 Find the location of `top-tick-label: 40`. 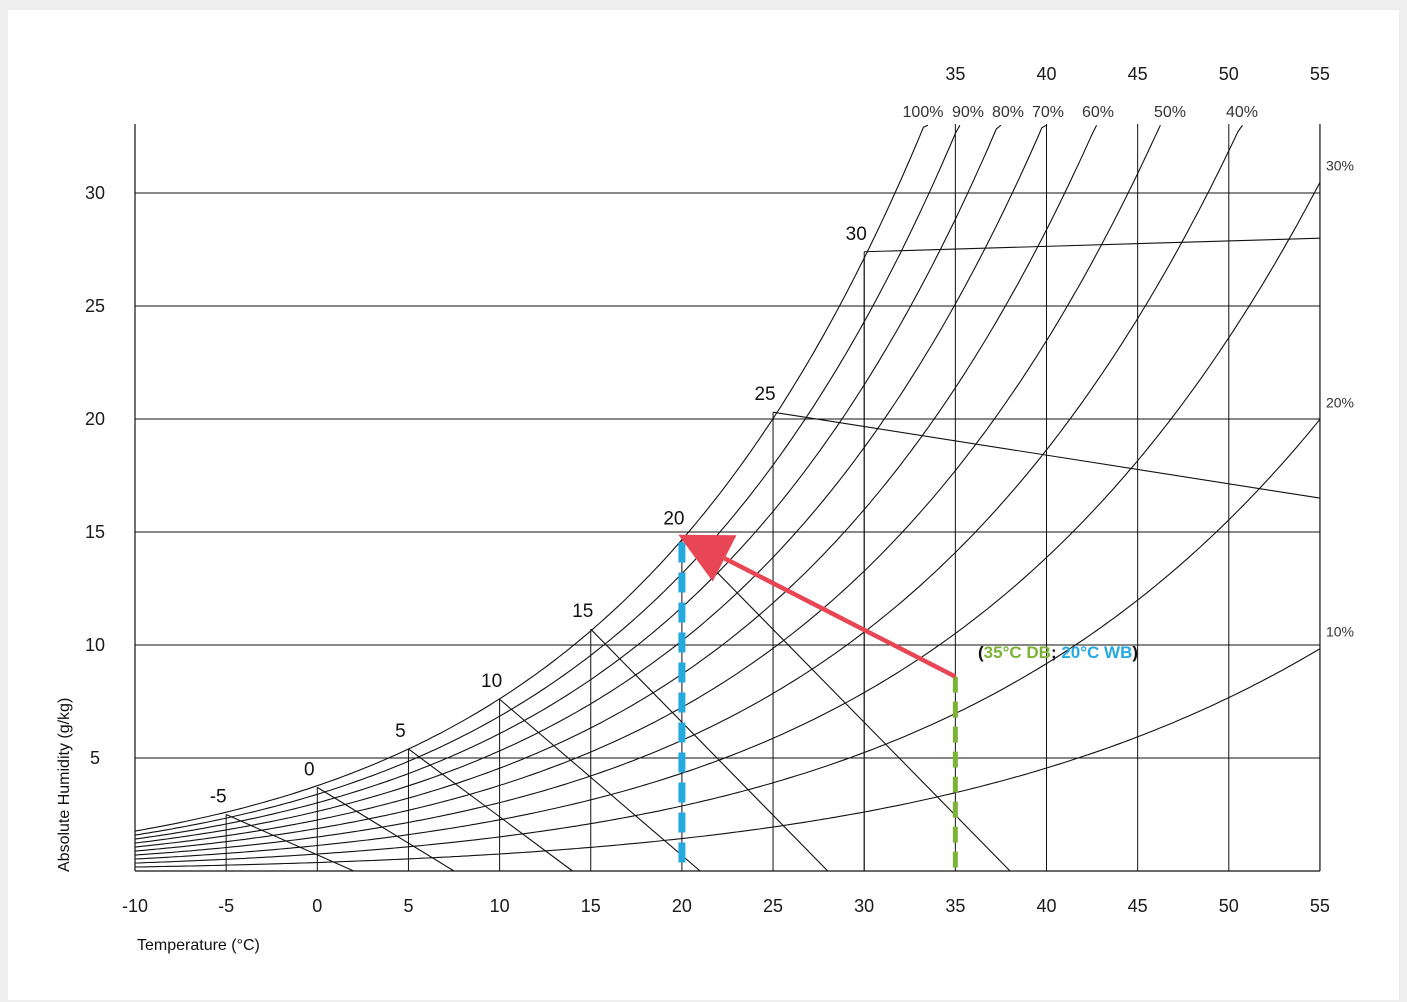

top-tick-label: 40 is located at coordinates (1046, 74).